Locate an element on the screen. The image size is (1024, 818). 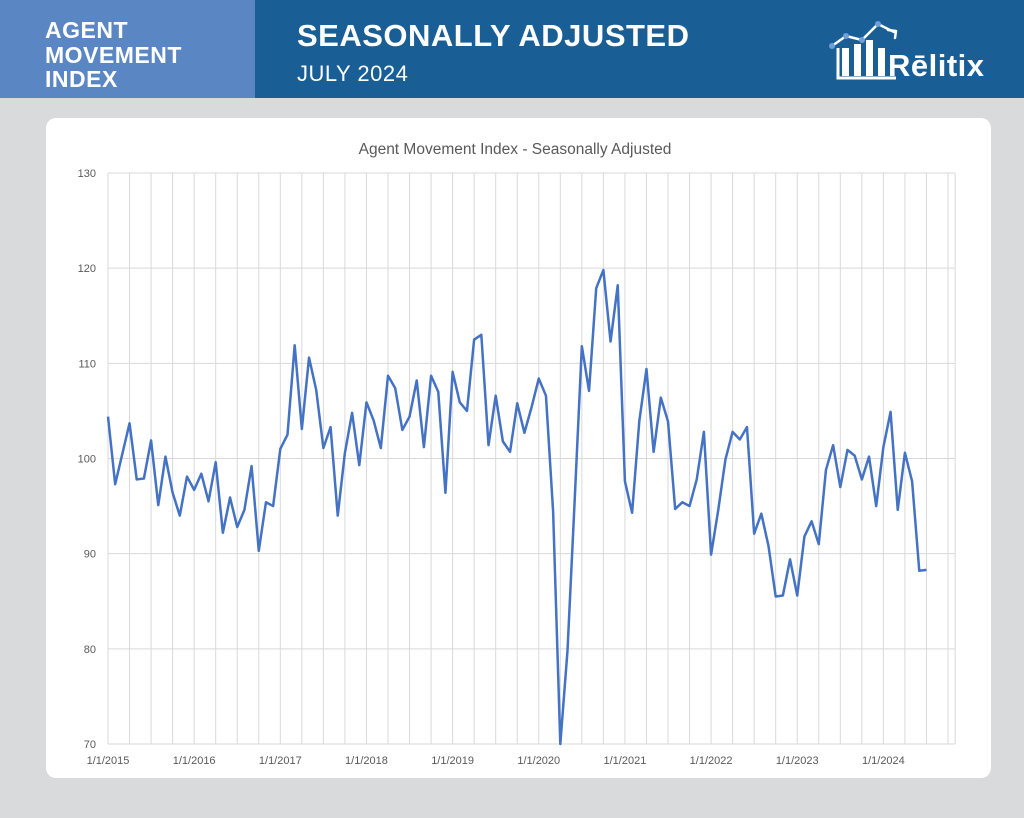
logo-dots-icon is located at coordinates (855, 35).